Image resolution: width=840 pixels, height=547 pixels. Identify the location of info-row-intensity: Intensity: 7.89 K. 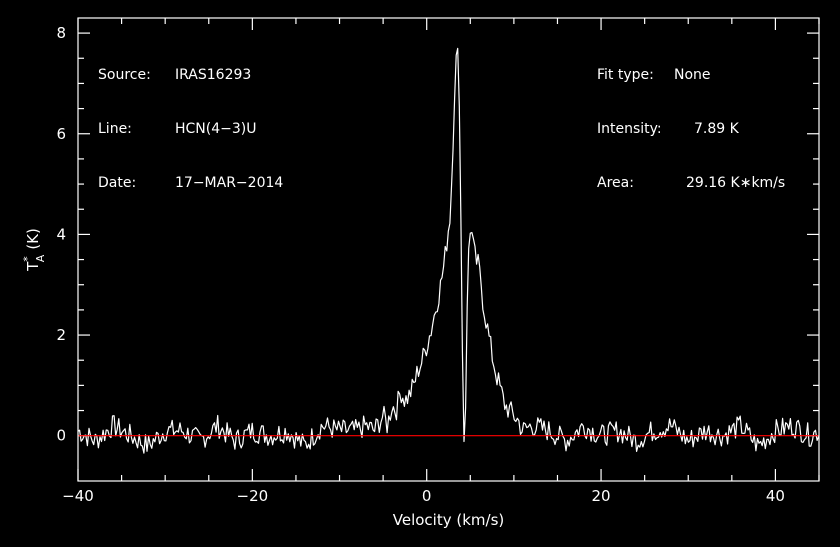
(691, 132).